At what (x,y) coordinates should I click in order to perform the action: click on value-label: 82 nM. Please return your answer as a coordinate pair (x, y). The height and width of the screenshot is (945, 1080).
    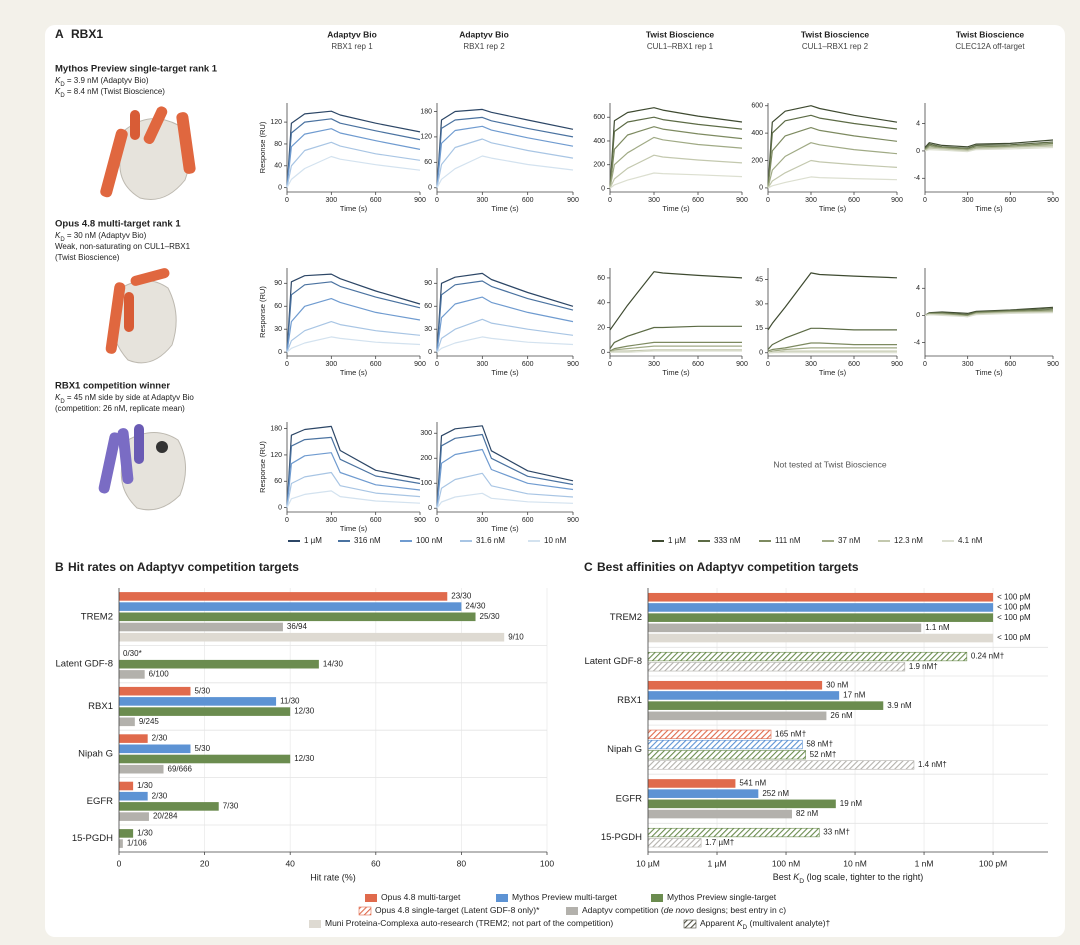
    Looking at the image, I should click on (807, 813).